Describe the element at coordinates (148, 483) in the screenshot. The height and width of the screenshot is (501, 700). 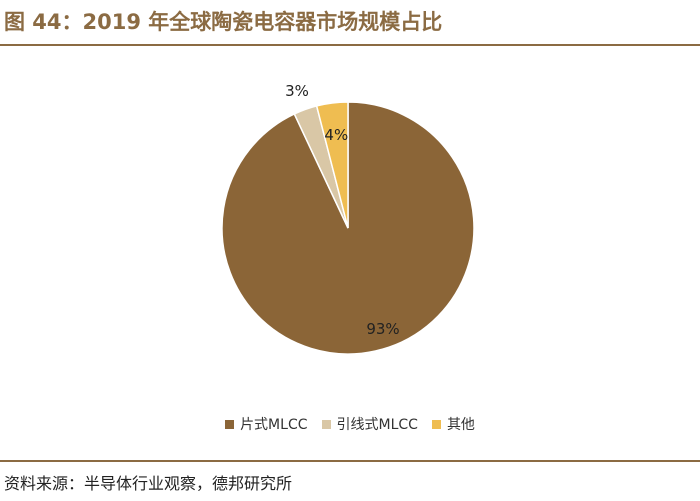
I see `source-note: 资料来源：半导体行业观察，德邦研究所` at that location.